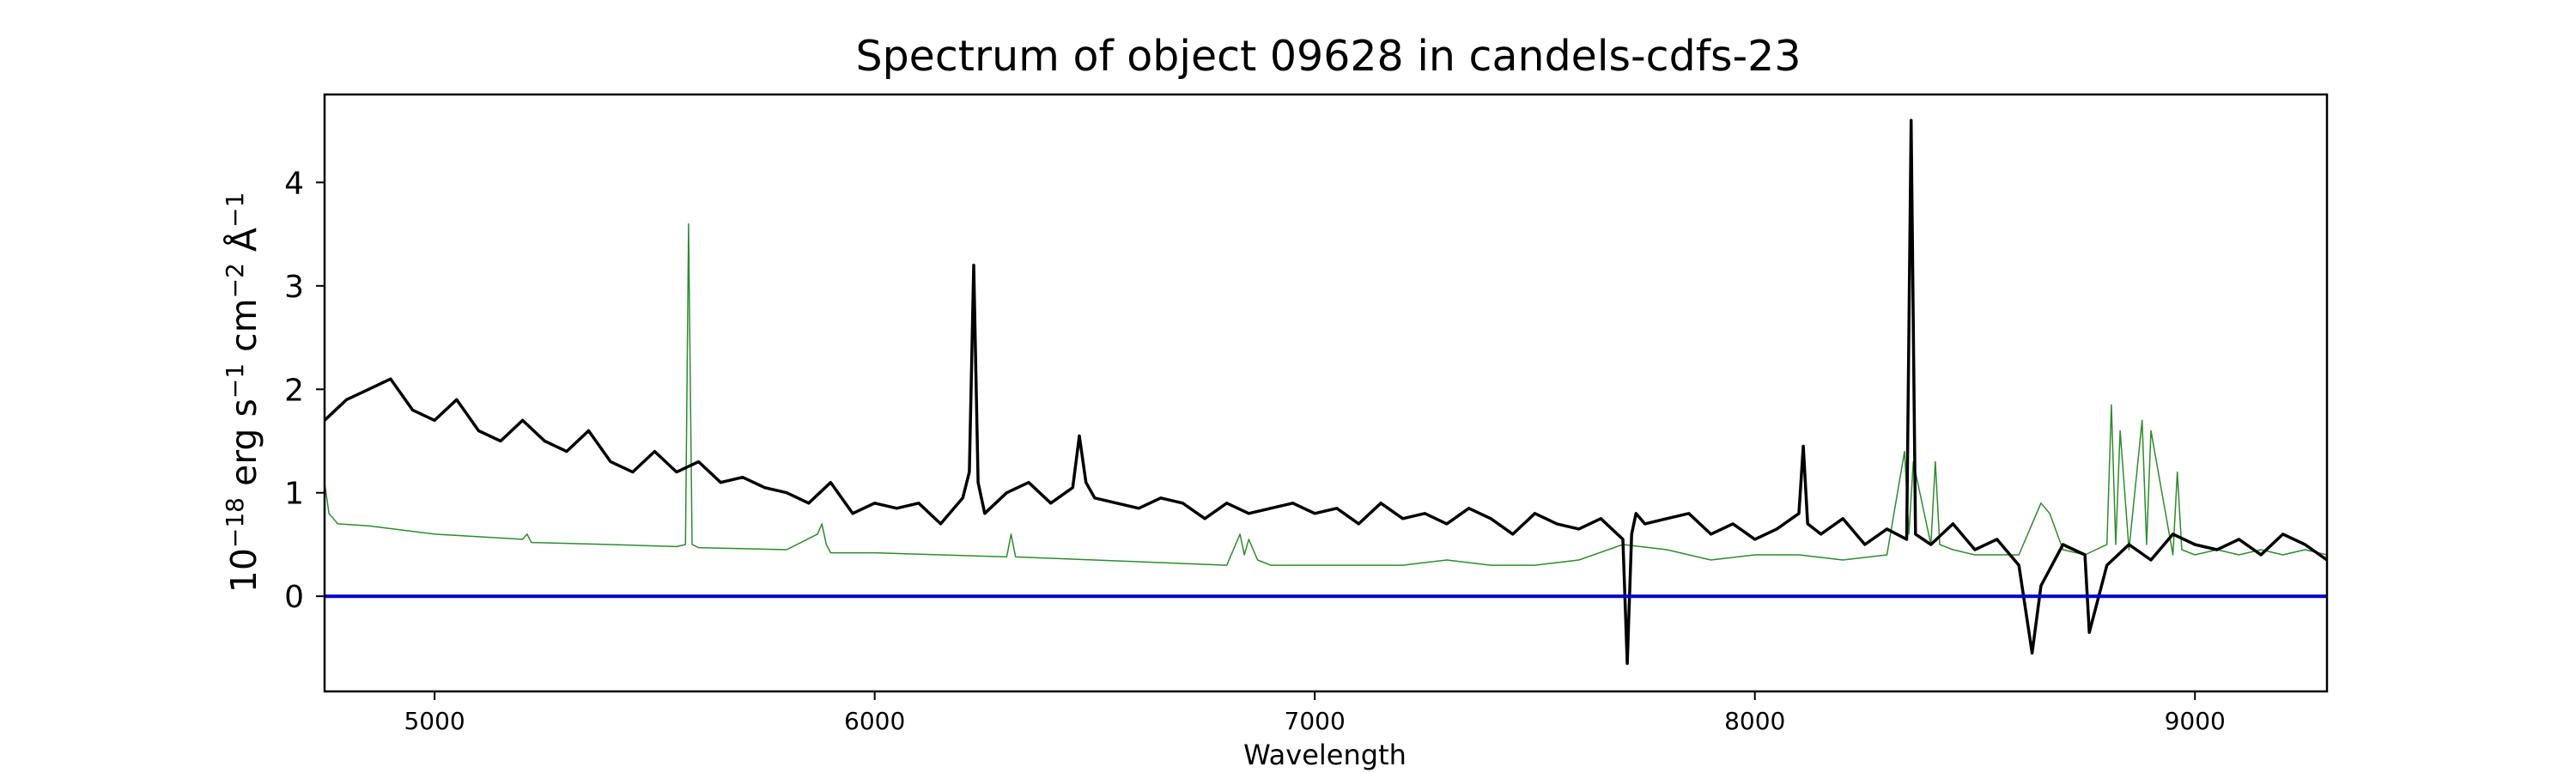 The width and height of the screenshot is (2576, 773). I want to click on x-tick-label: 7000, so click(1316, 721).